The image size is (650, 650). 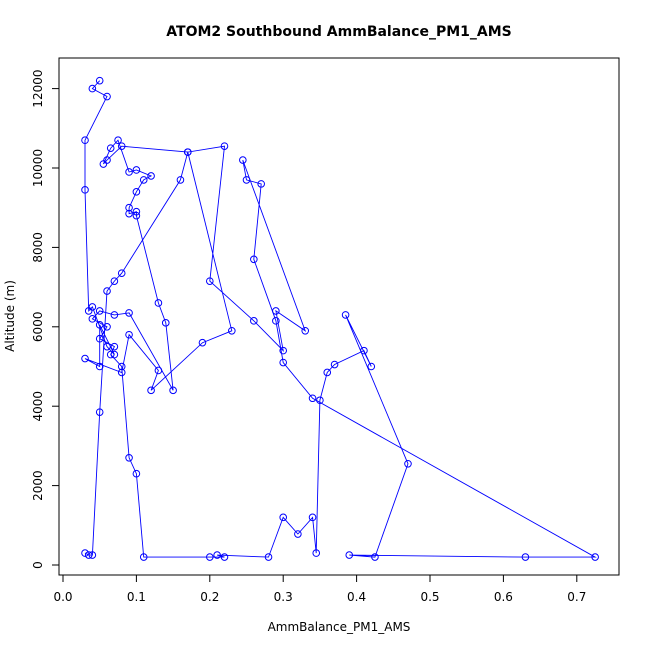 What do you see at coordinates (38, 406) in the screenshot?
I see `y-tick-label: 4000` at bounding box center [38, 406].